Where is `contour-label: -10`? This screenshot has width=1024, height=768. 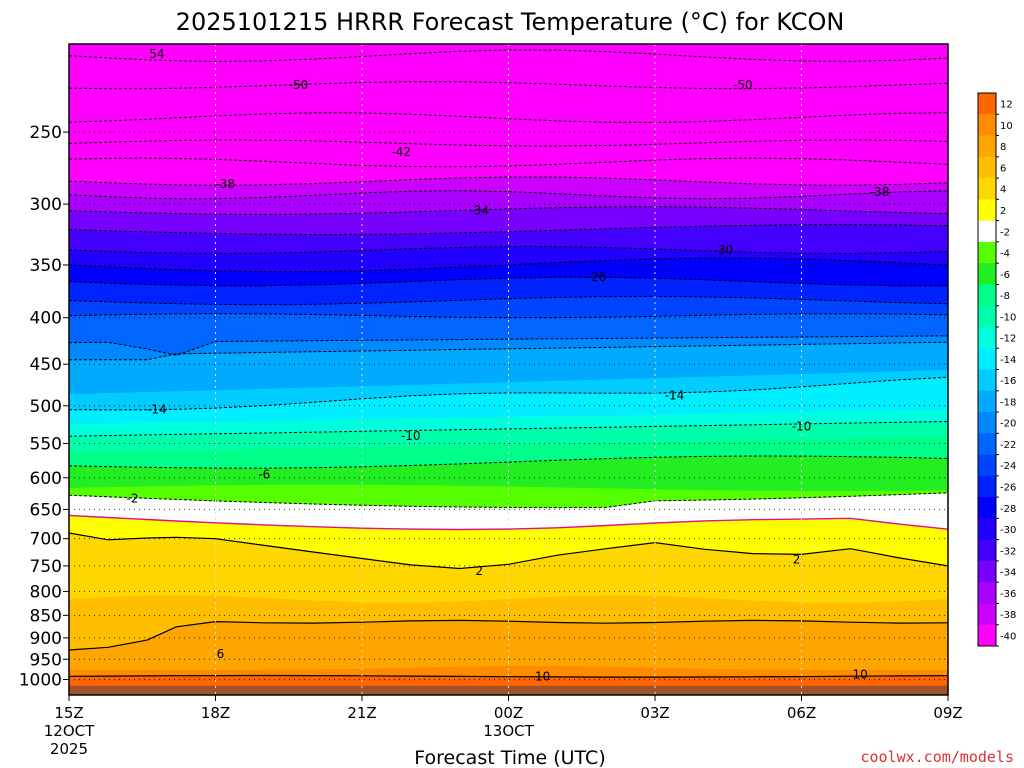
contour-label: -10 is located at coordinates (802, 427).